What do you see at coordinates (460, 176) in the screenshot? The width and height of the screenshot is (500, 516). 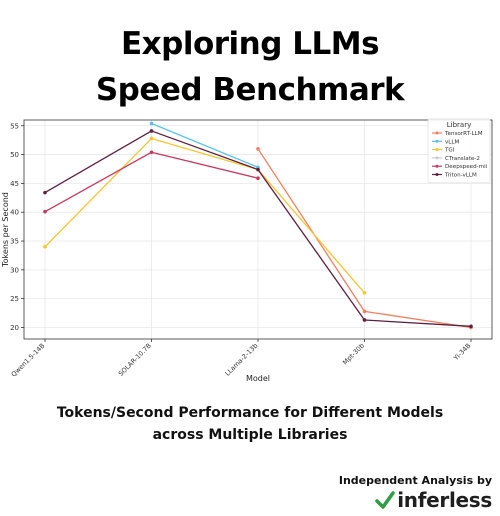 I see `legend-label-triton-vllm: Triton-vLLM` at bounding box center [460, 176].